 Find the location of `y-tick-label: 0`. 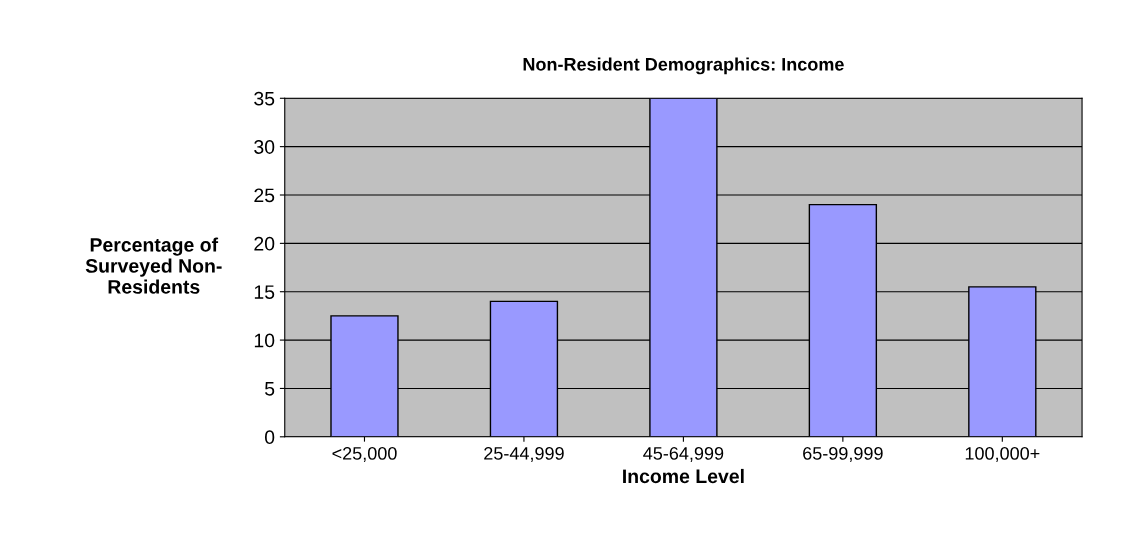

y-tick-label: 0 is located at coordinates (269, 437).